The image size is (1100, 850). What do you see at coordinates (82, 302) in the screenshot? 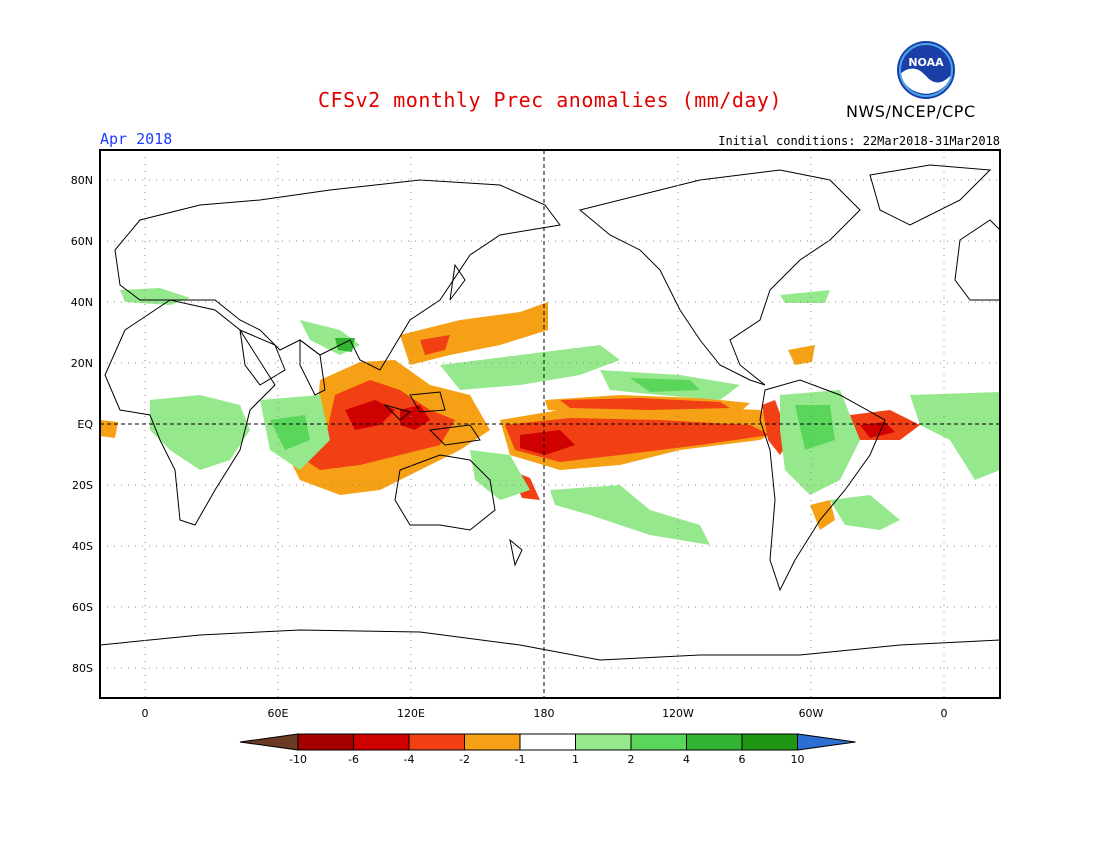
I see `lat-label: 40N` at bounding box center [82, 302].